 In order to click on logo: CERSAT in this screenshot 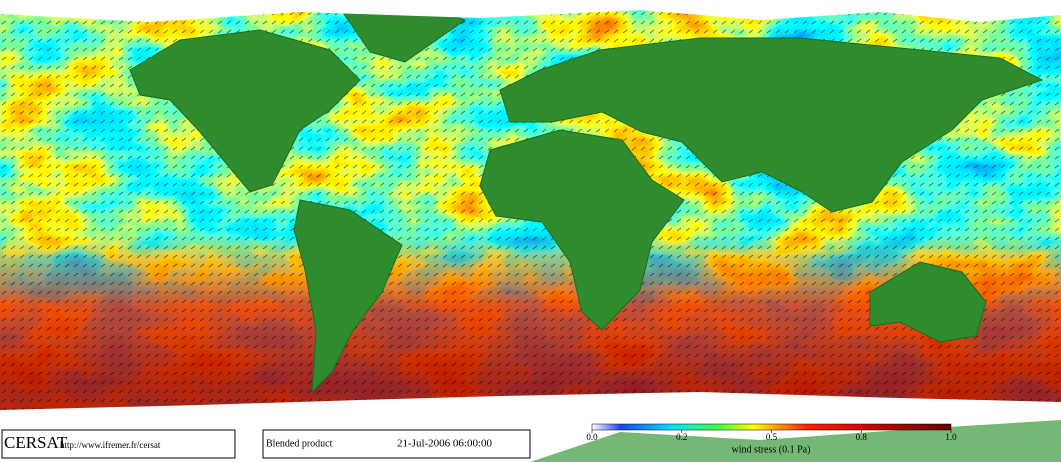, I will do `click(36, 442)`.